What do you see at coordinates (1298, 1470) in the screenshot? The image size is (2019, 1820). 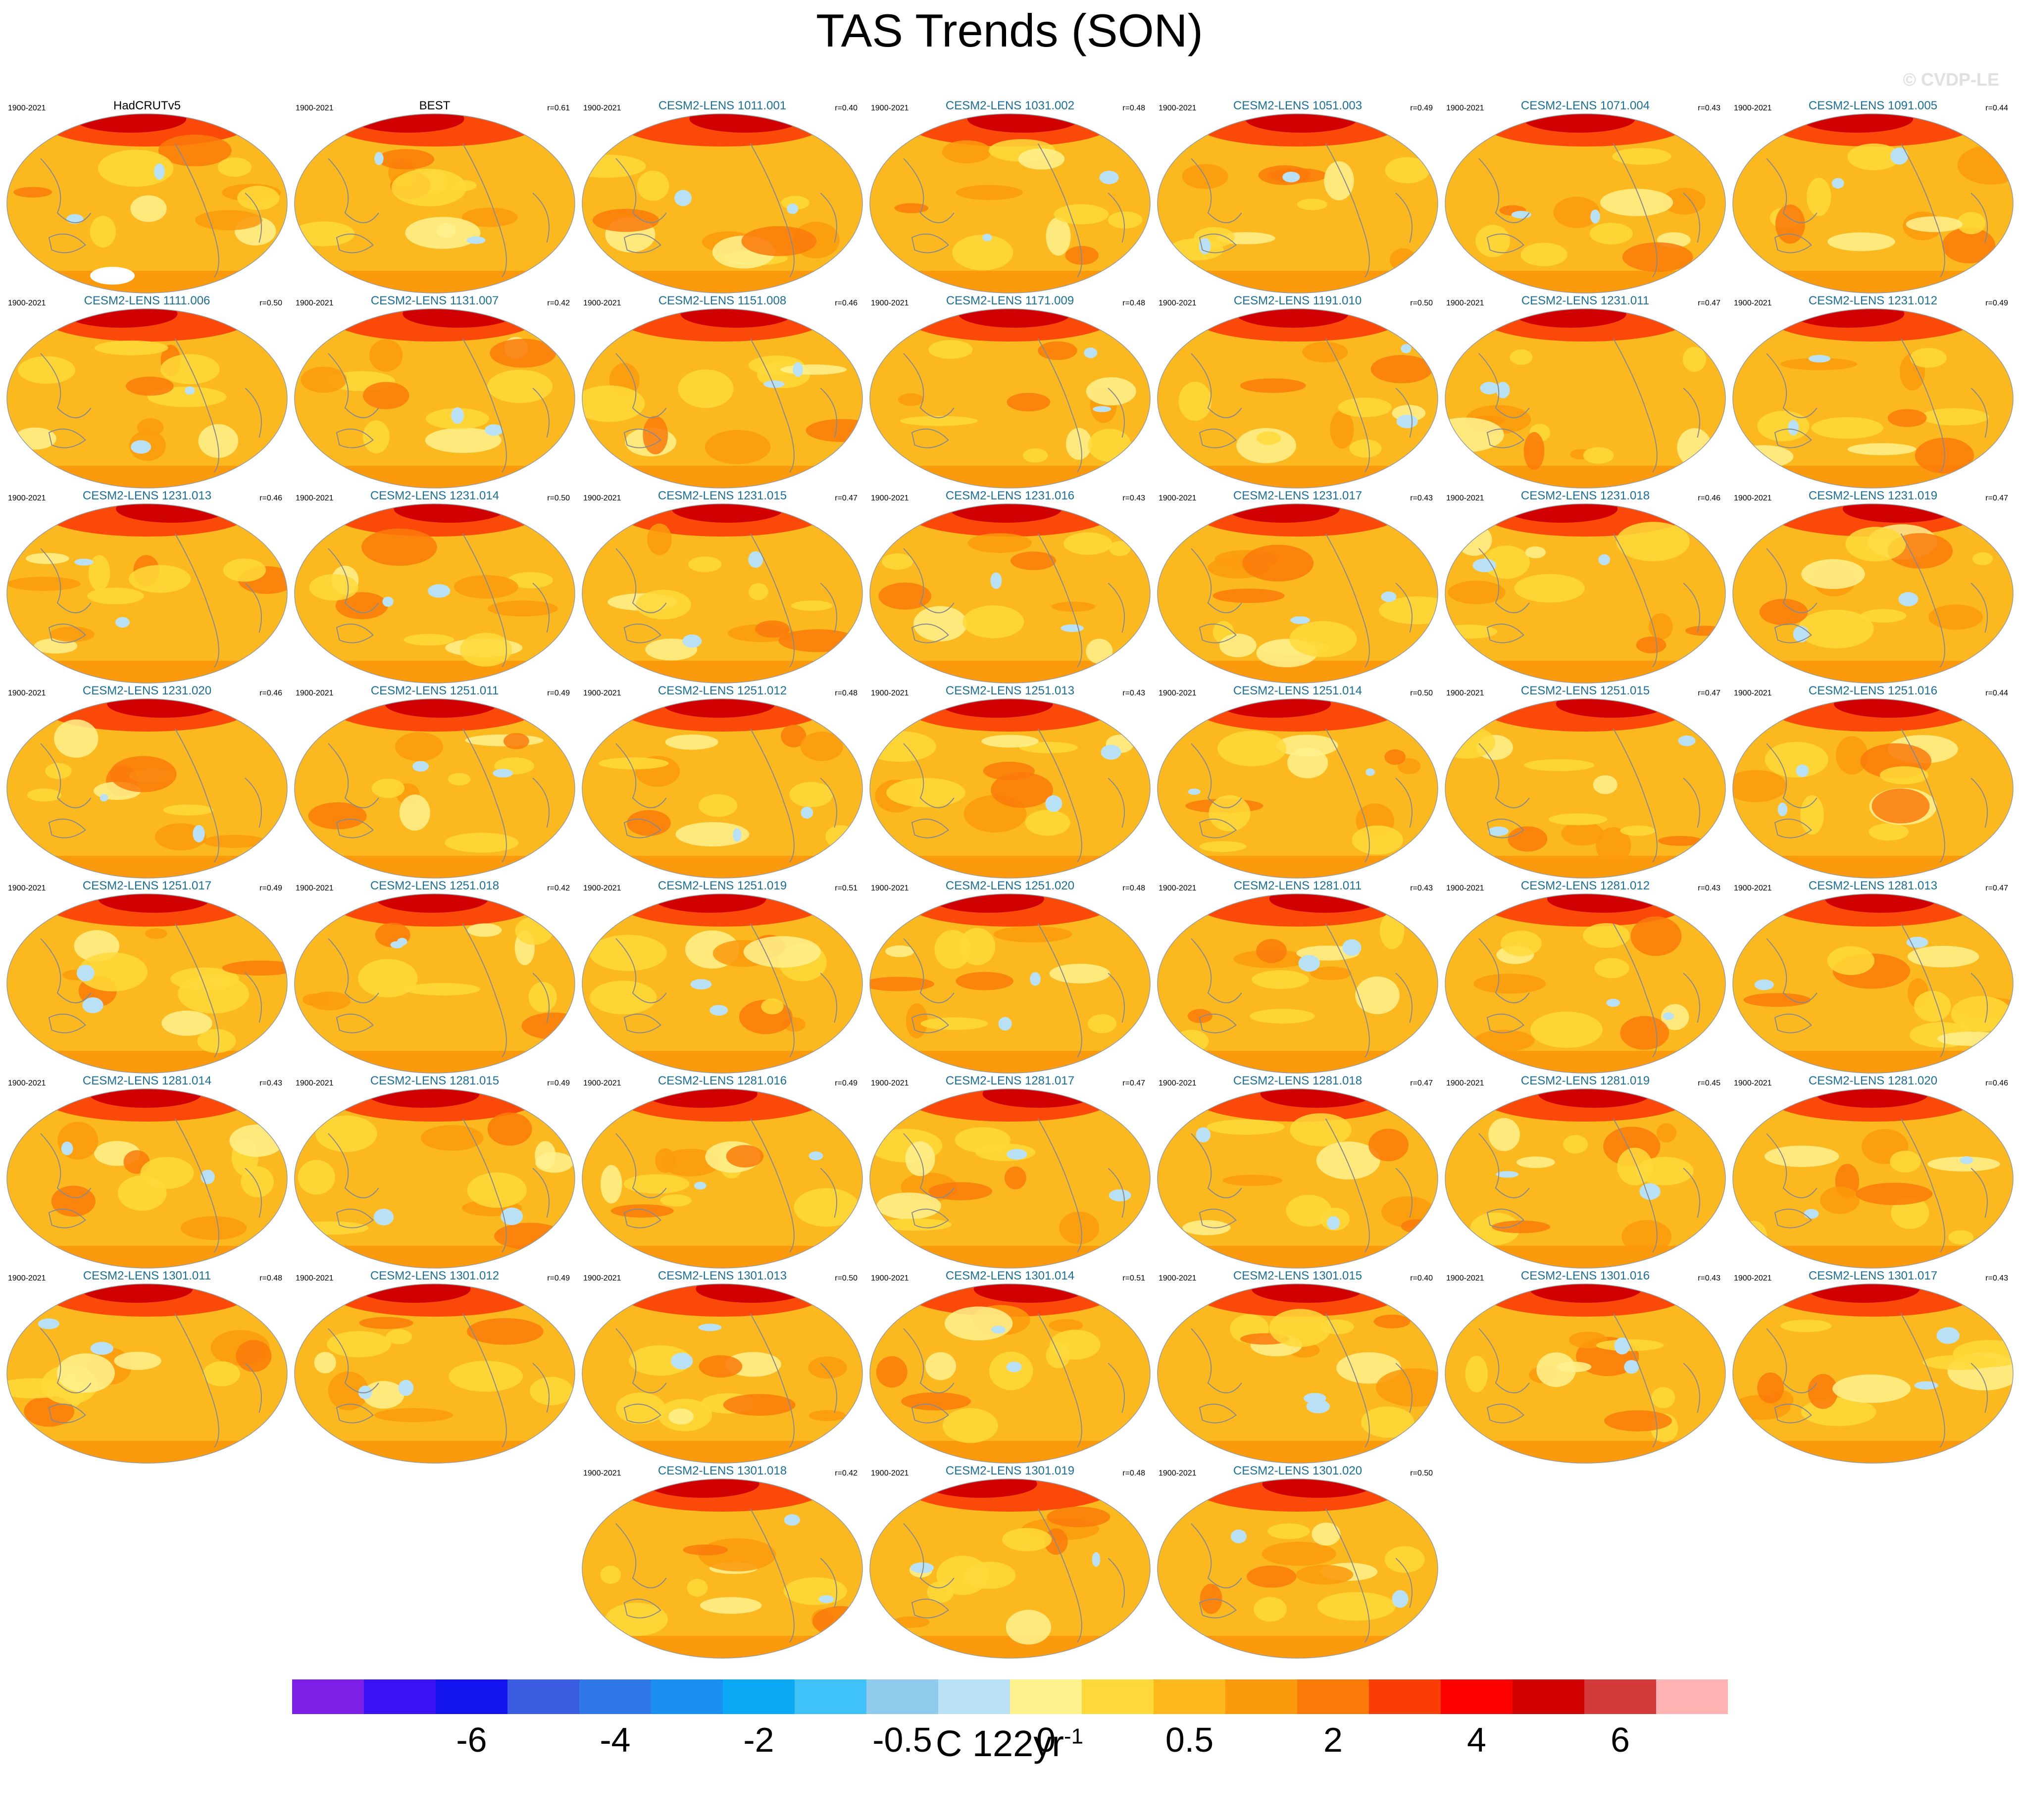 I see `panel-title: CESM2-LENS 1301.020` at bounding box center [1298, 1470].